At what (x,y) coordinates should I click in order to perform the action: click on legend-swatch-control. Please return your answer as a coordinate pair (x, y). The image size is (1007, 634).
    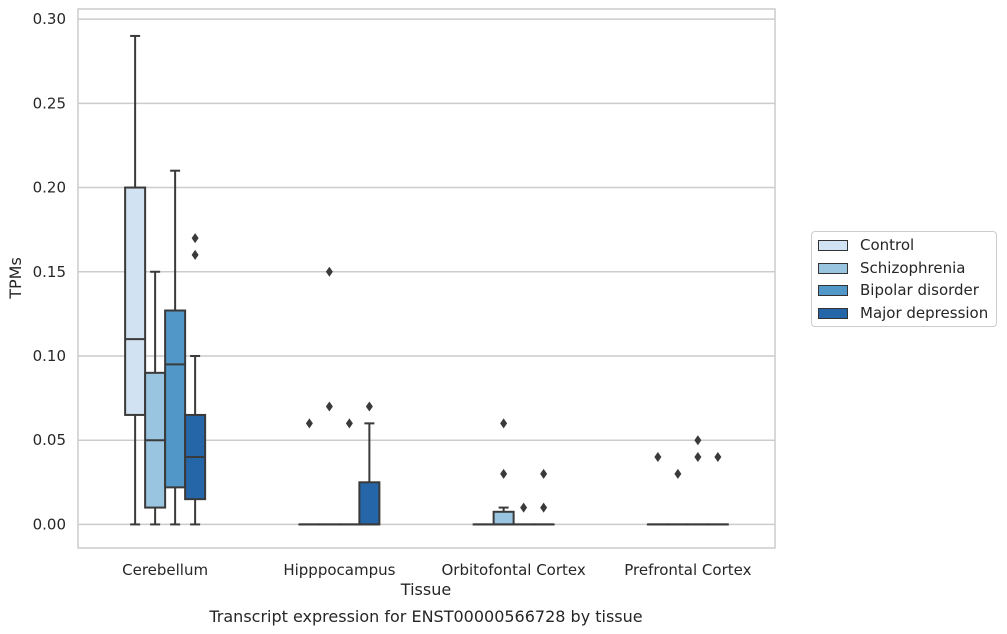
    Looking at the image, I should click on (833, 245).